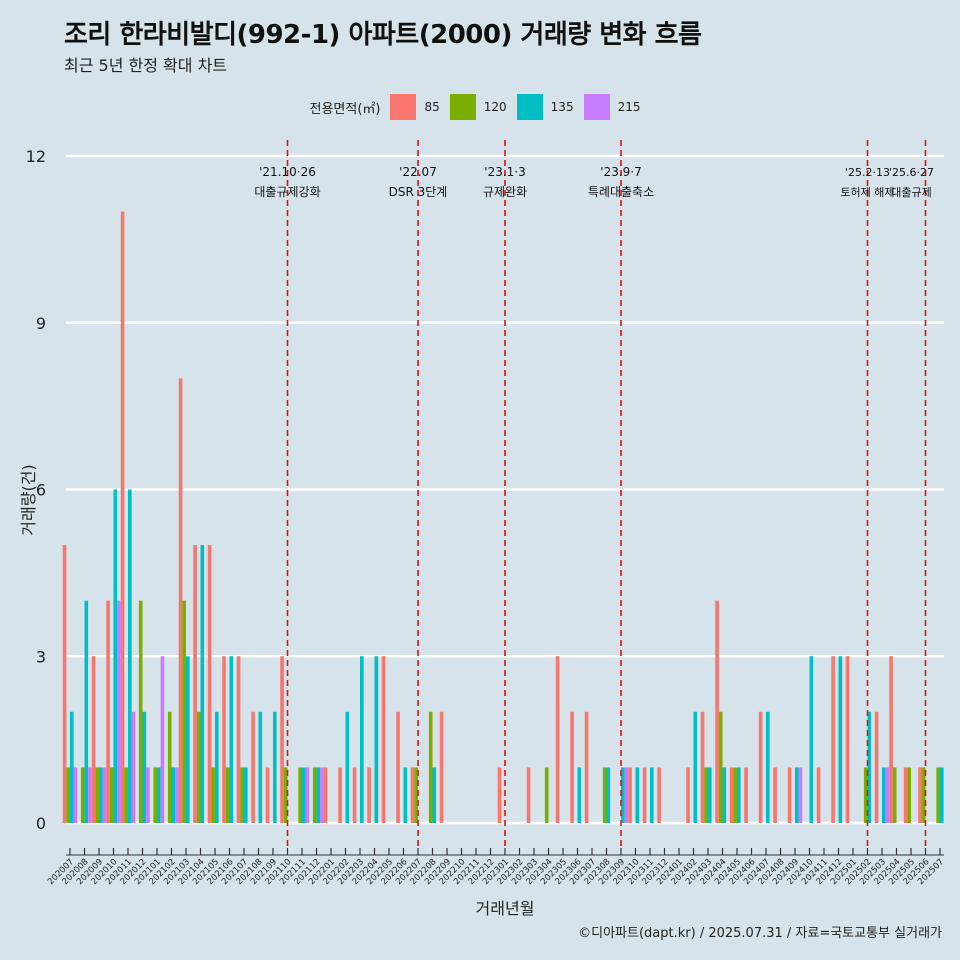 This screenshot has width=960, height=960. I want to click on chart-title: 조리 한라비발디(992-1) 아파트(2000) 거래량 변화 흐름, so click(383, 35).